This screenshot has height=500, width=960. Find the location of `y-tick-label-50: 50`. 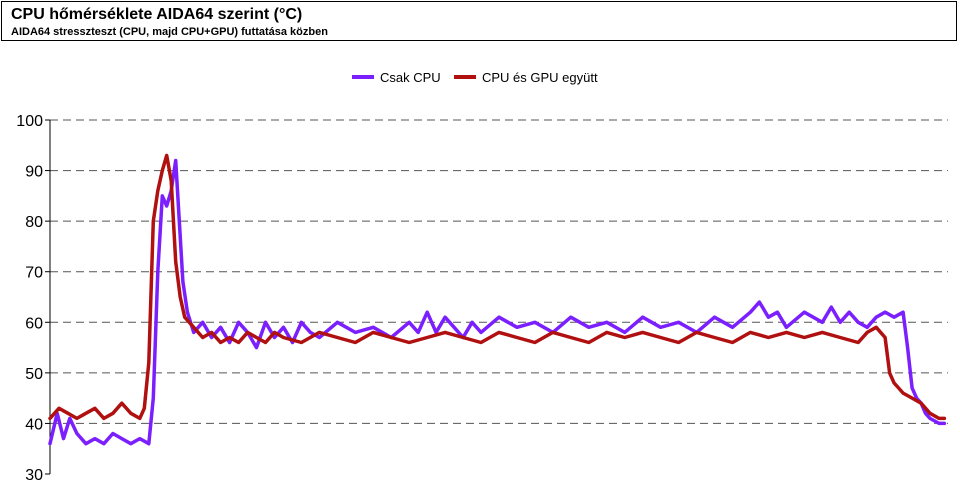

y-tick-label-50: 50 is located at coordinates (34, 374).